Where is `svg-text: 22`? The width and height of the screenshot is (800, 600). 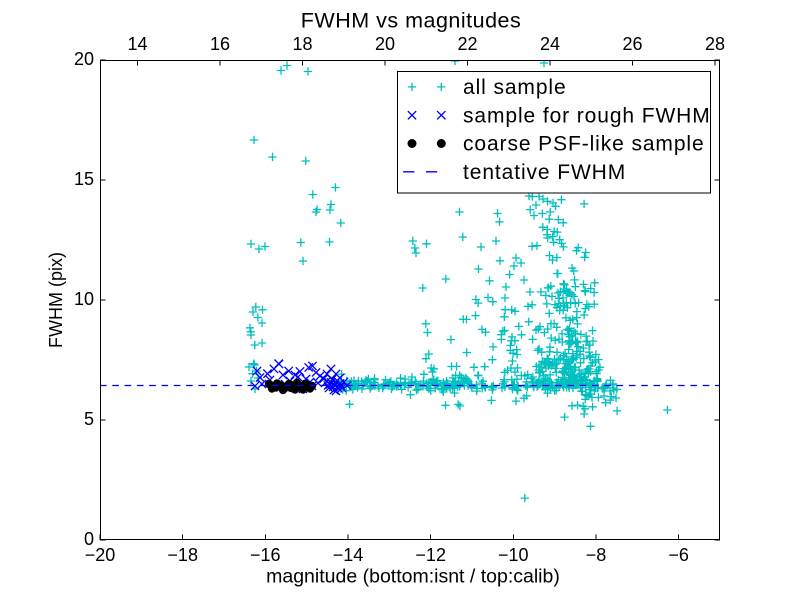 svg-text: 22 is located at coordinates (467, 44).